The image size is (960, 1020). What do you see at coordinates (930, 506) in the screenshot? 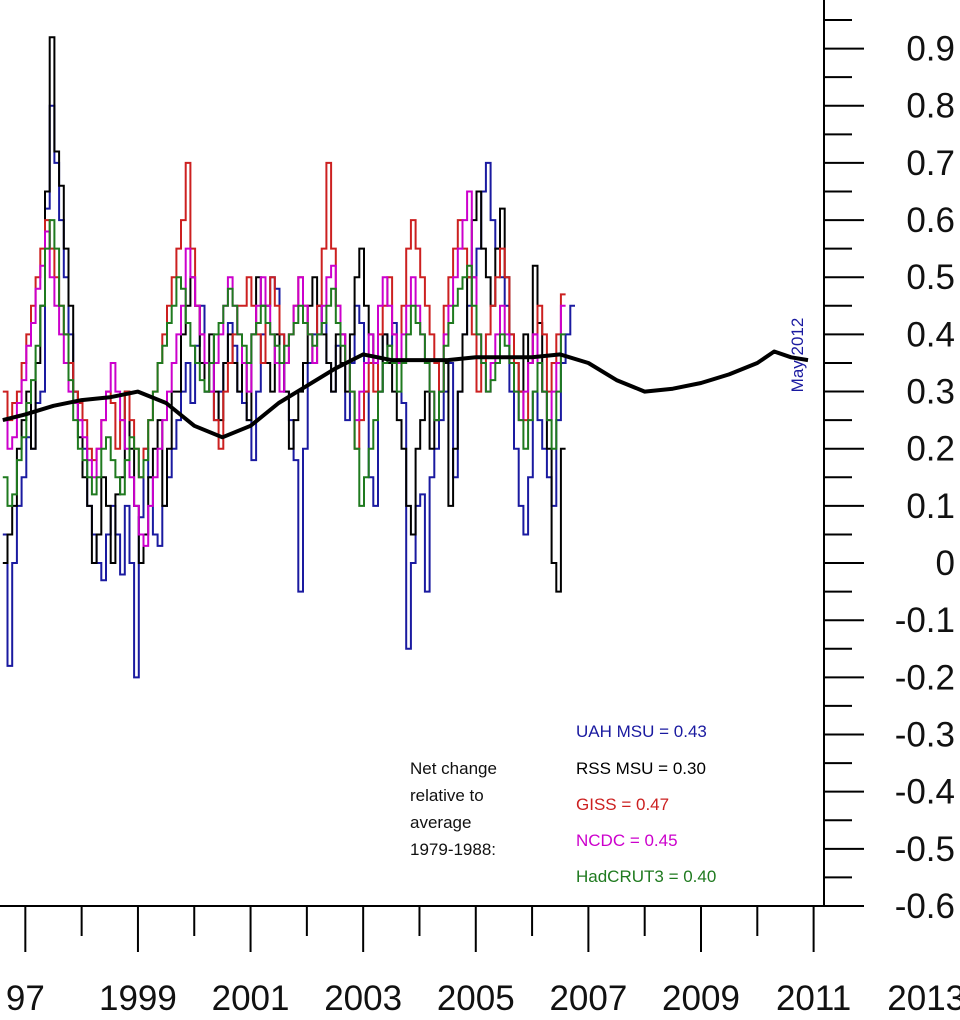
I see `y-tick-label: 0.1` at bounding box center [930, 506].